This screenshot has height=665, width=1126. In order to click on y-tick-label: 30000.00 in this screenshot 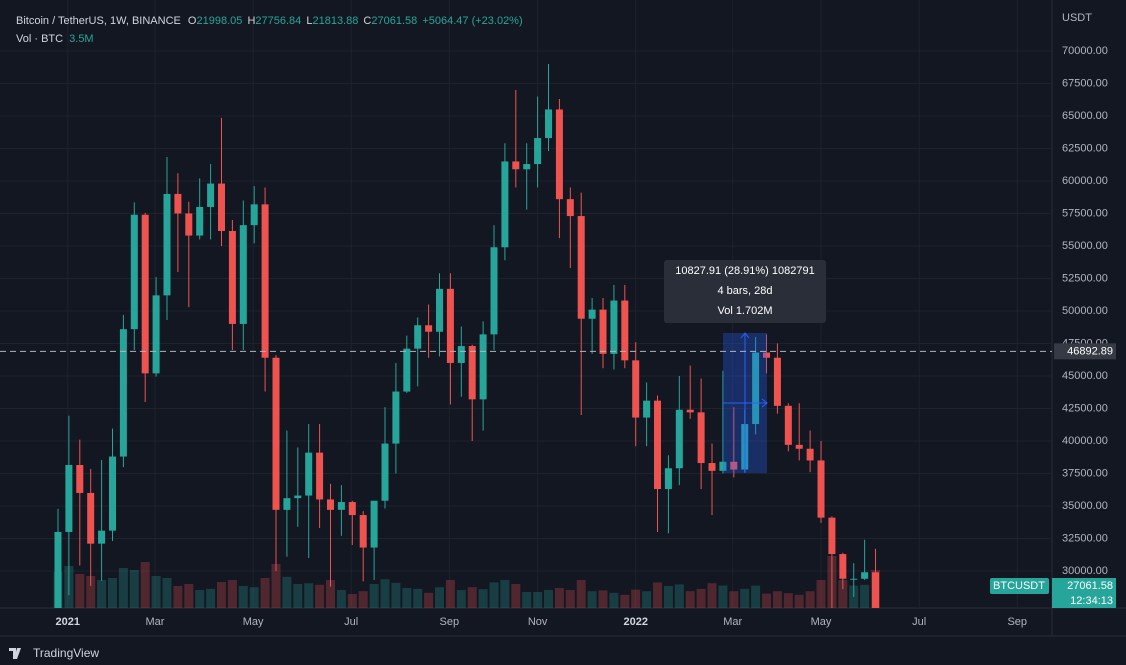, I will do `click(1085, 571)`.